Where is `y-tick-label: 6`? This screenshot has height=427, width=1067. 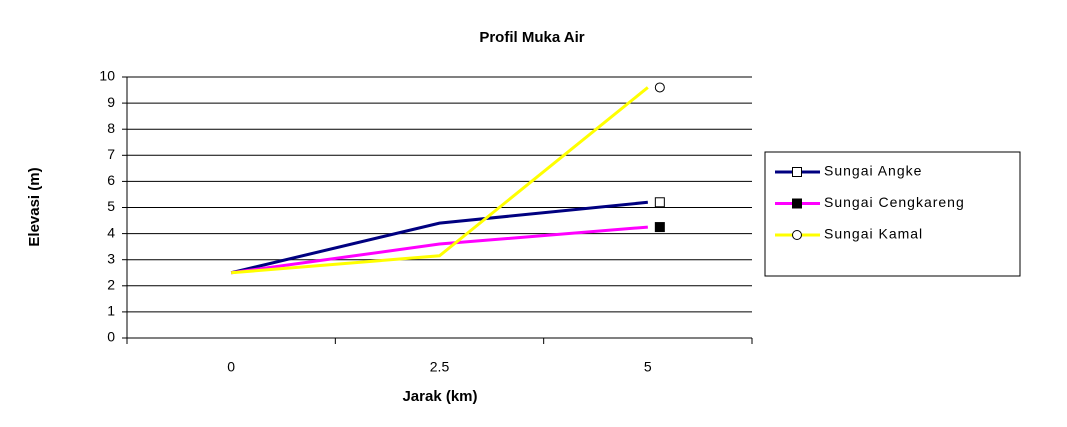 y-tick-label: 6 is located at coordinates (111, 180).